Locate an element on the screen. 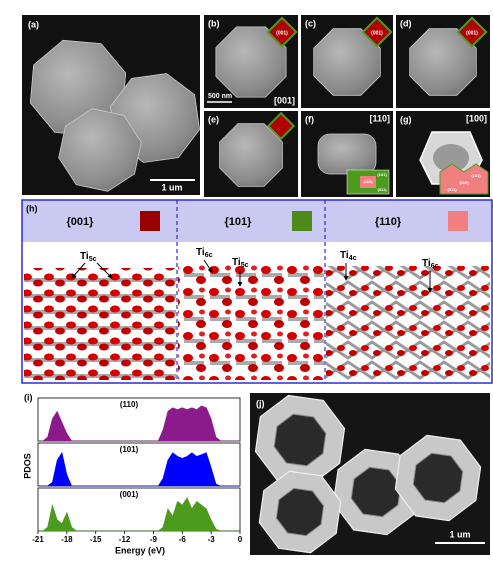  panel-label: (g) is located at coordinates (406, 119).